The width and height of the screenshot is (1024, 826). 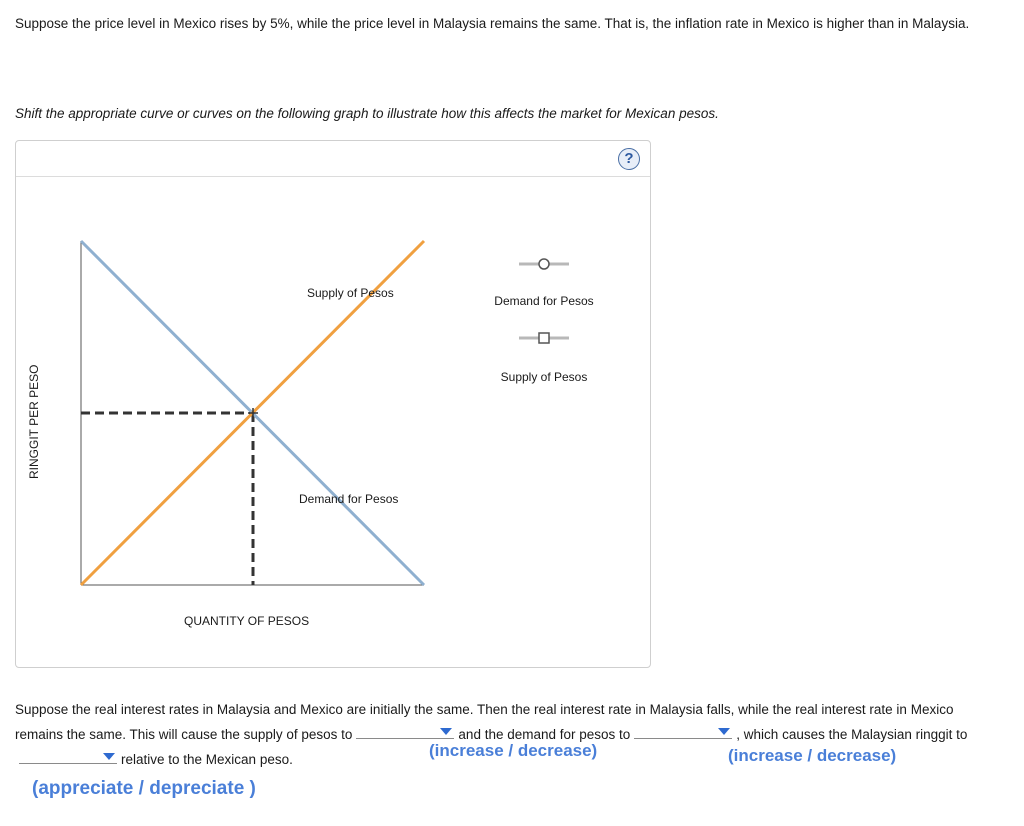 I want to click on demand-options-hint: (increase / decrease), so click(x=812, y=755).